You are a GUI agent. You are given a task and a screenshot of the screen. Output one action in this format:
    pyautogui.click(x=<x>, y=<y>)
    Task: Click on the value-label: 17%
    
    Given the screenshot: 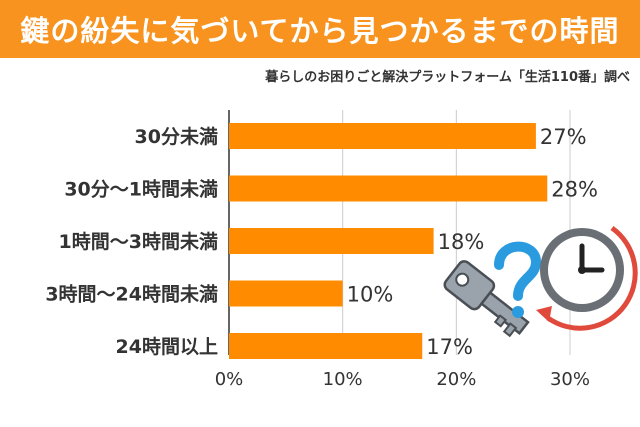 What is the action you would take?
    pyautogui.click(x=449, y=347)
    